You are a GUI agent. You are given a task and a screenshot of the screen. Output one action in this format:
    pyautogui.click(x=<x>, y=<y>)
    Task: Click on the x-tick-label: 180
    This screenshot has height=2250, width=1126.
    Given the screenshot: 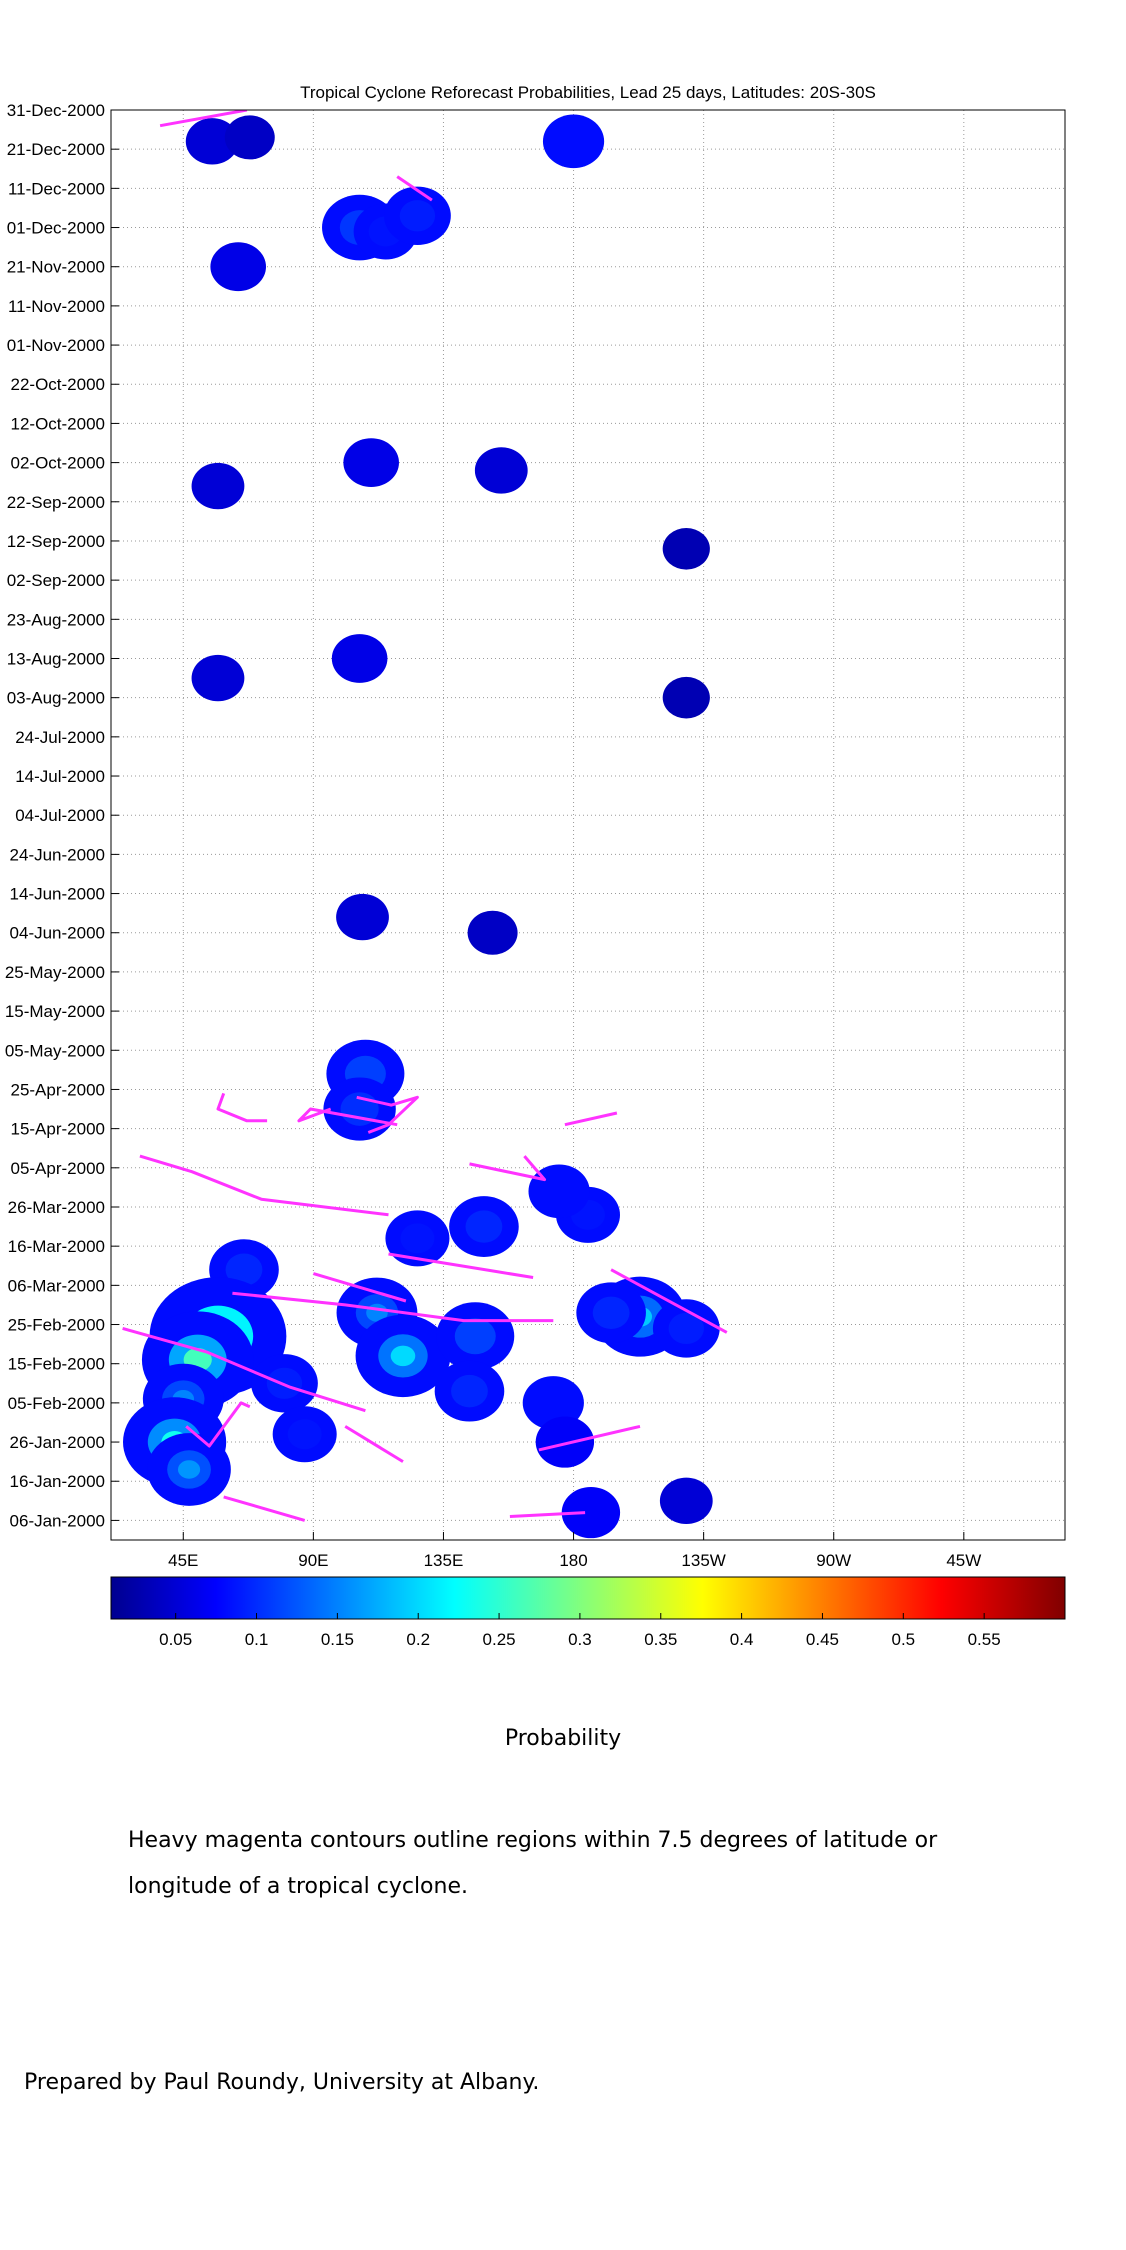 What is the action you would take?
    pyautogui.click(x=573, y=1560)
    